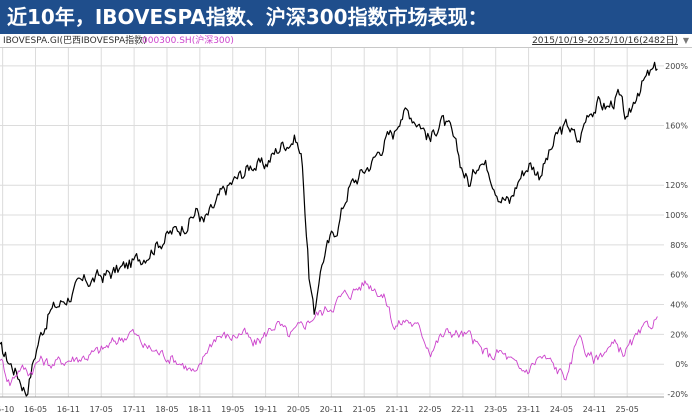 The image size is (692, 418). I want to click on y-tick-label: 160%, so click(676, 126).